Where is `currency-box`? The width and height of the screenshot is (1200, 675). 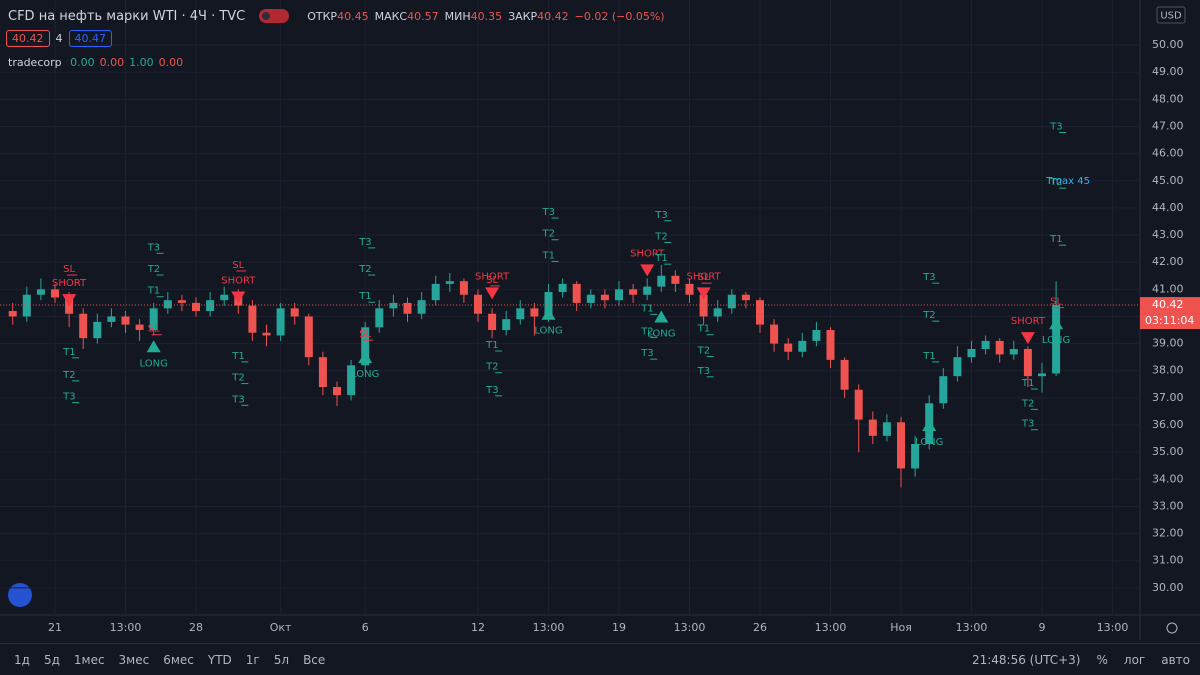 currency-box is located at coordinates (1171, 15).